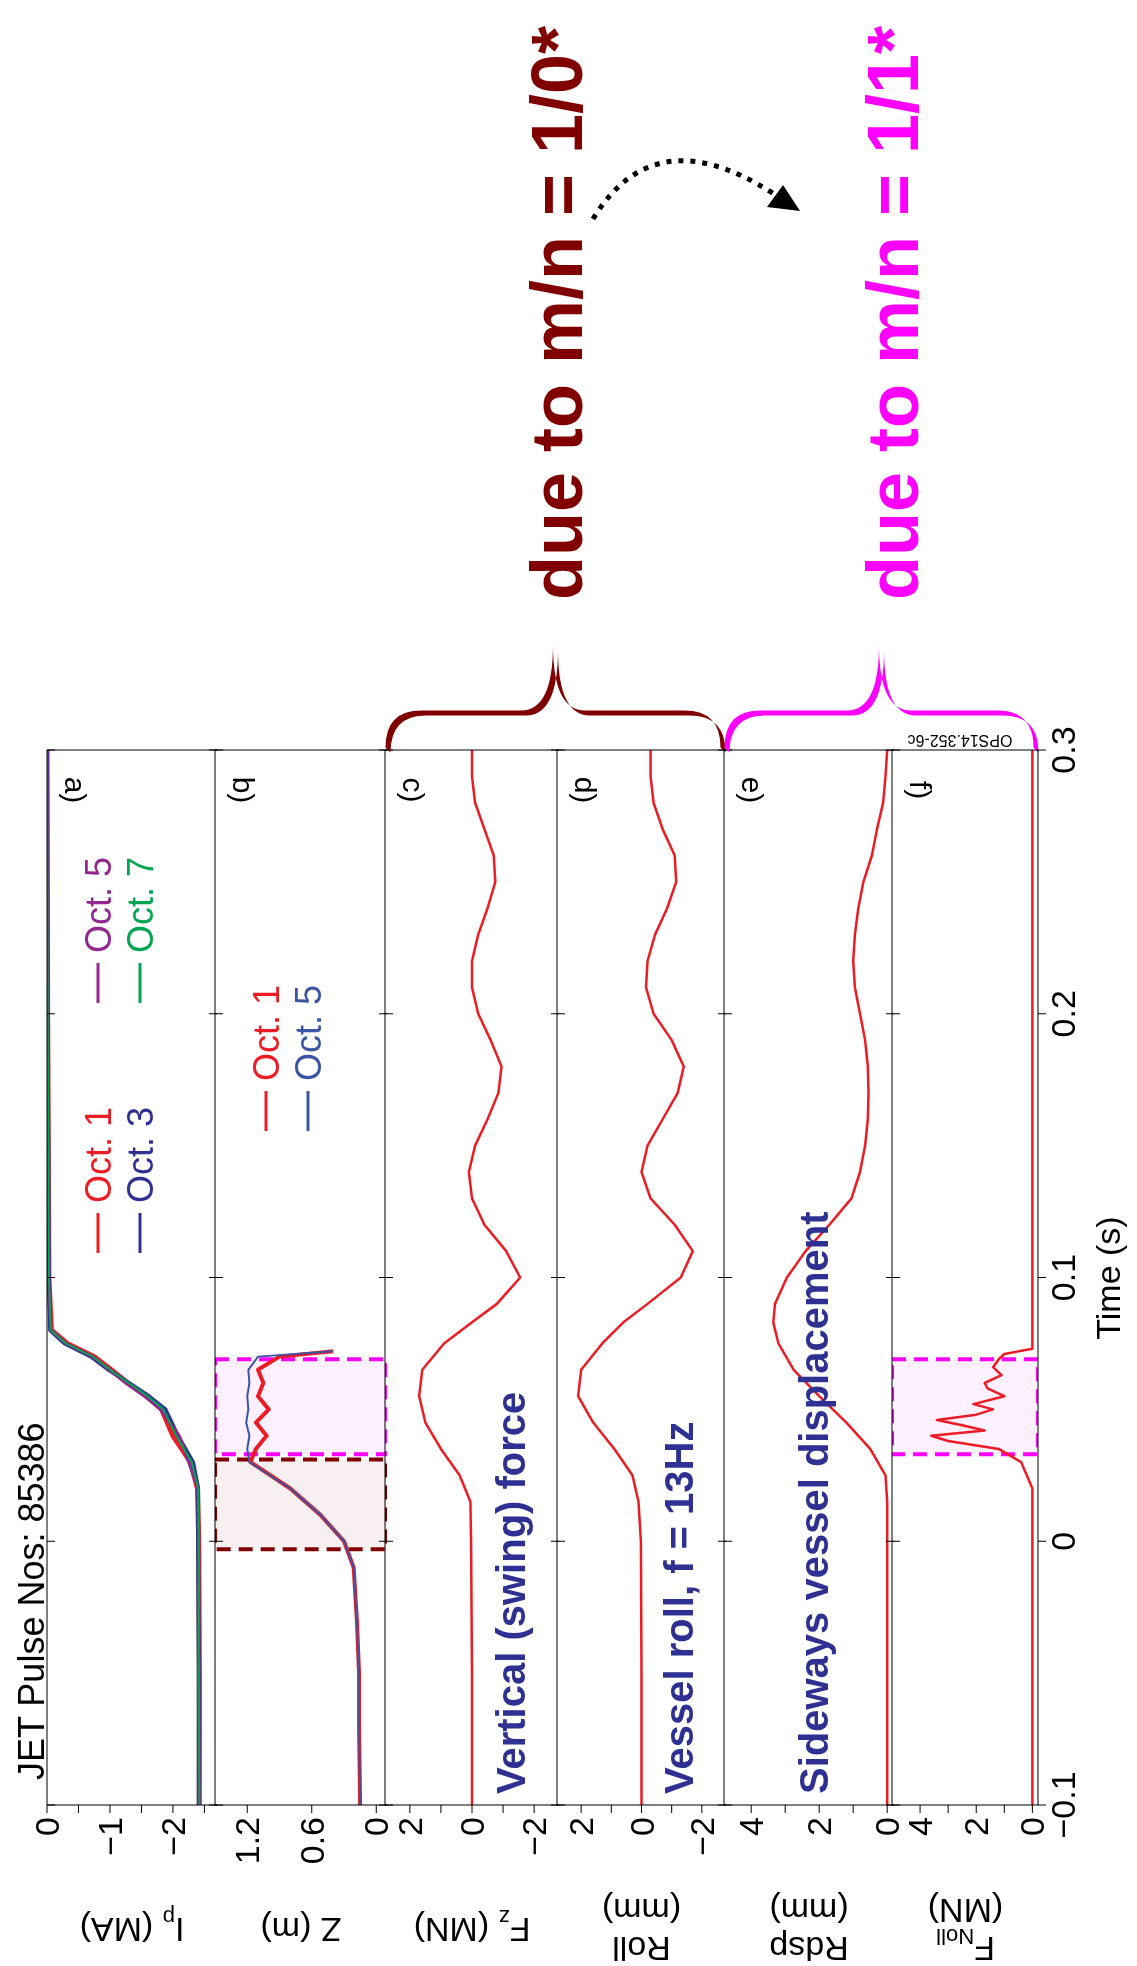  Describe the element at coordinates (586, 790) in the screenshot. I see `annotation: d)` at that location.